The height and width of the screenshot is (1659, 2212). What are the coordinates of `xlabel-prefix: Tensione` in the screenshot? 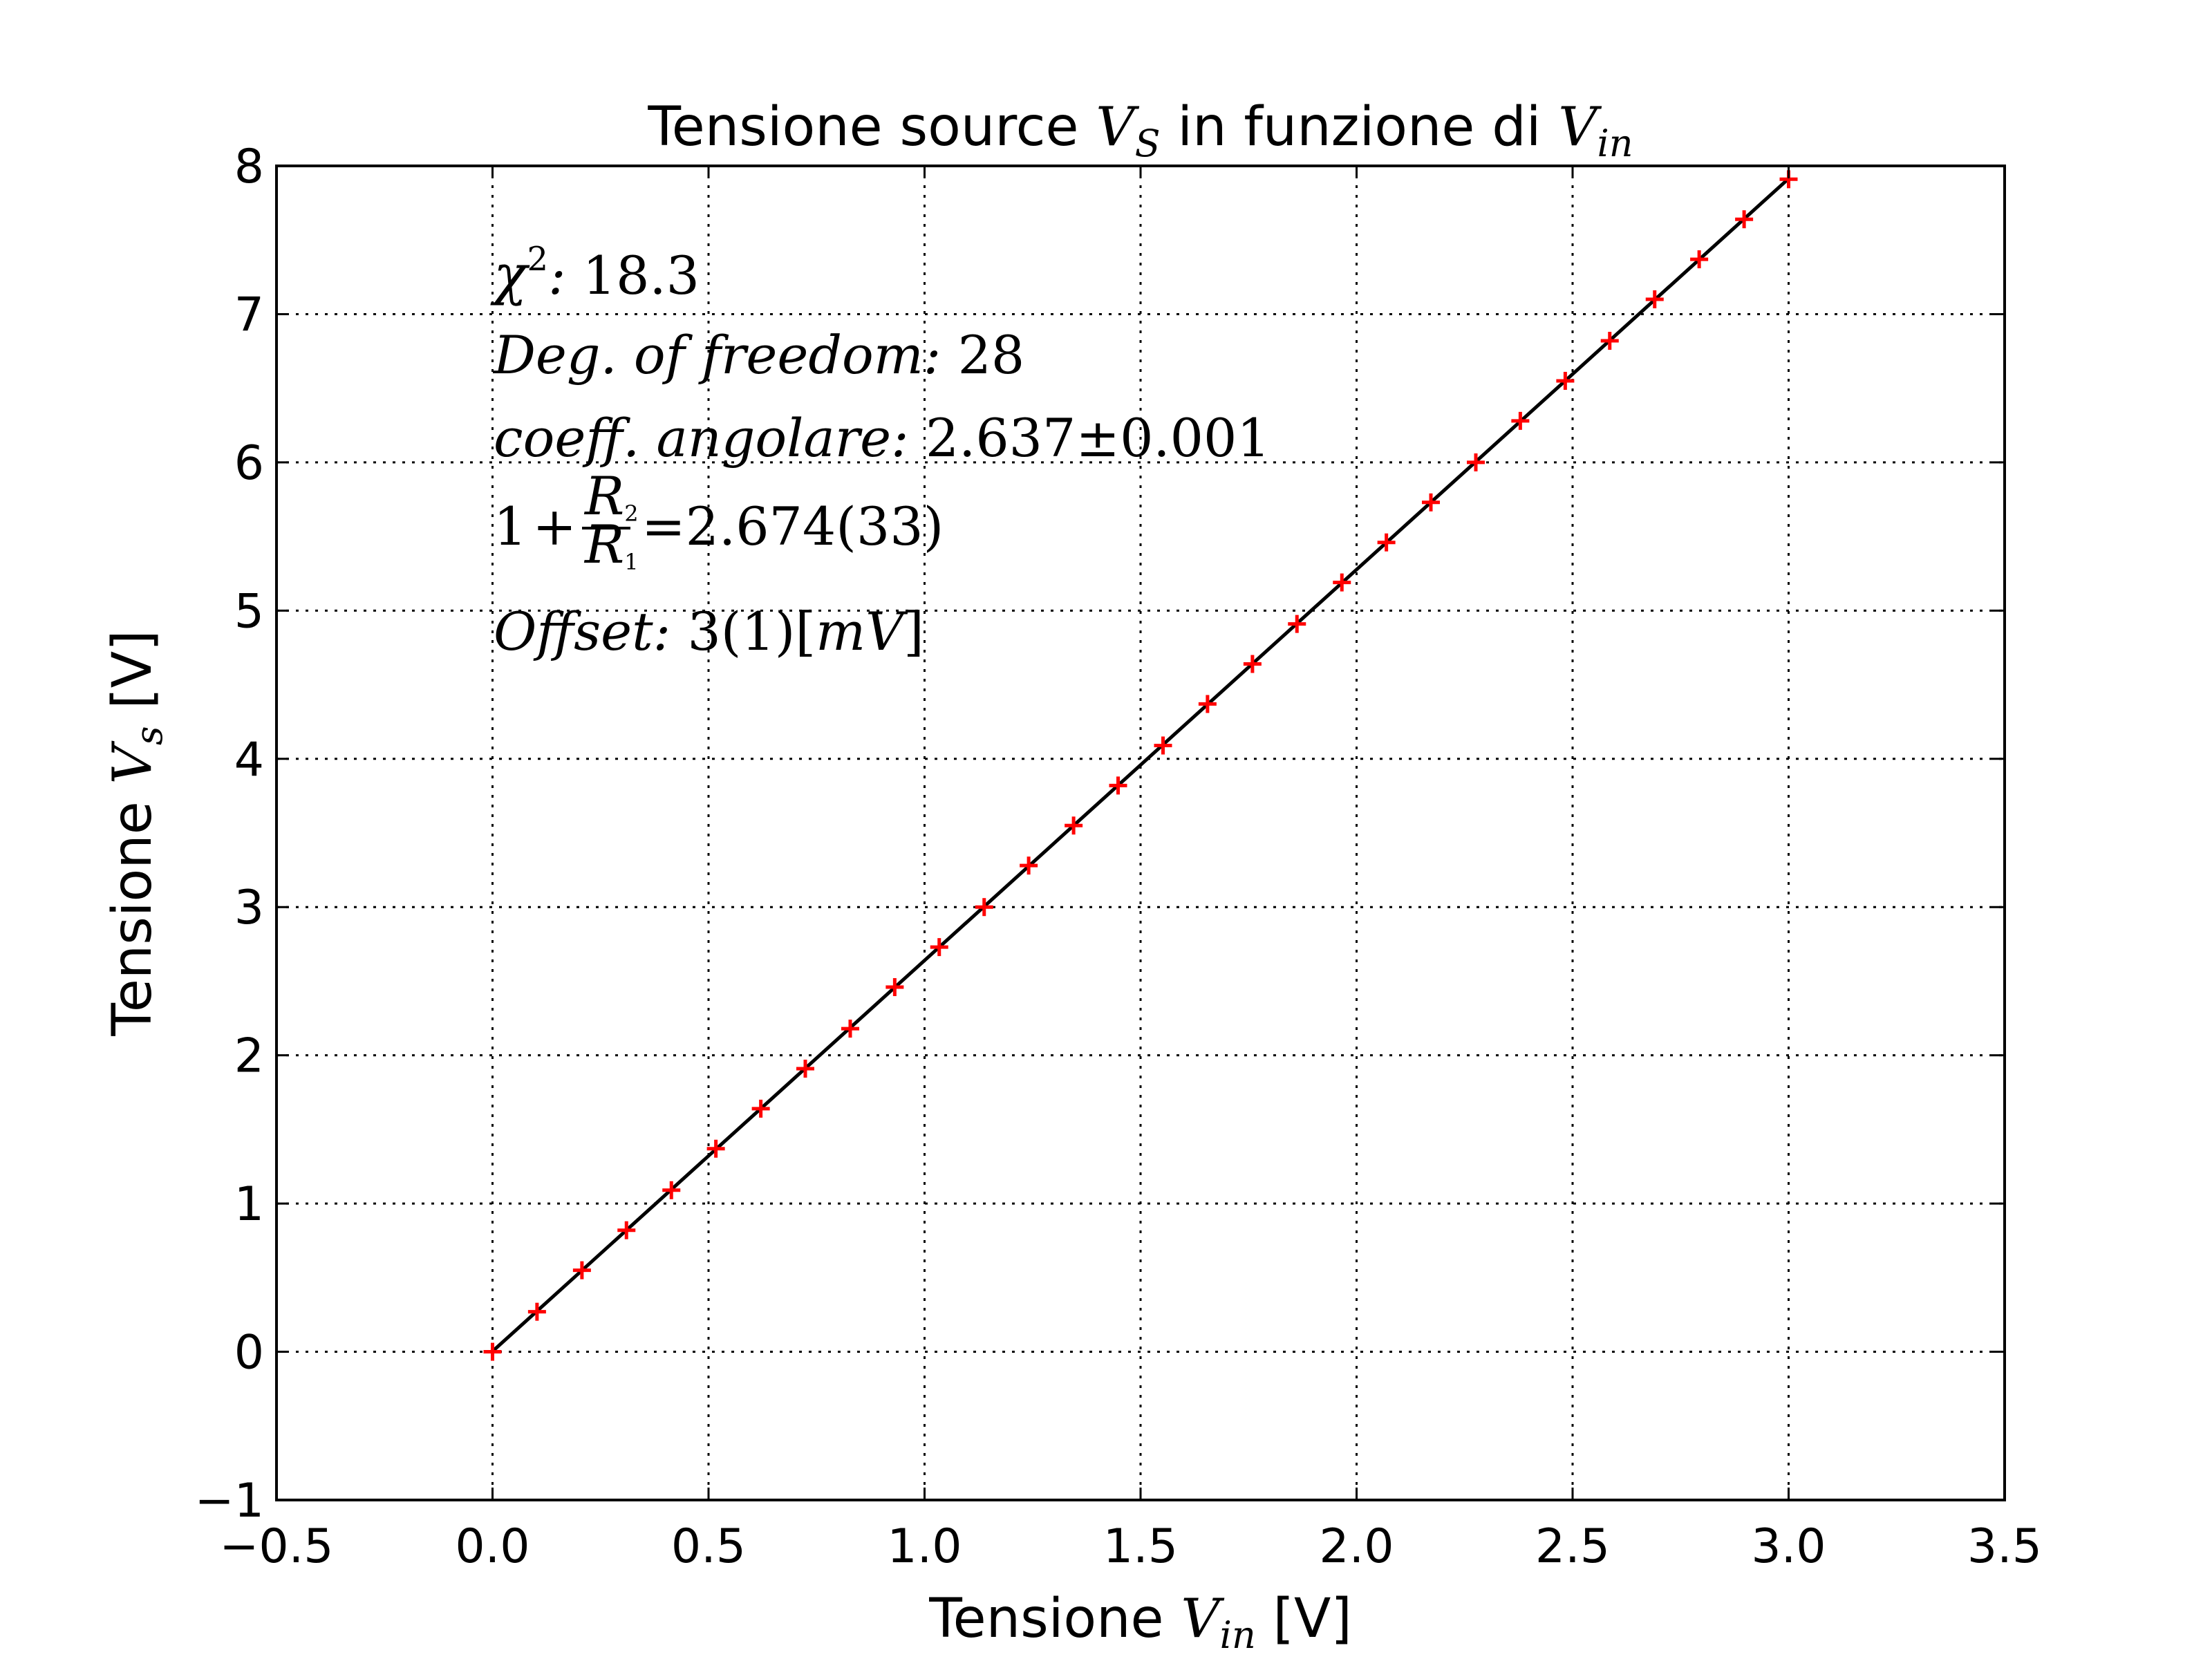 It's located at (1054, 1619).